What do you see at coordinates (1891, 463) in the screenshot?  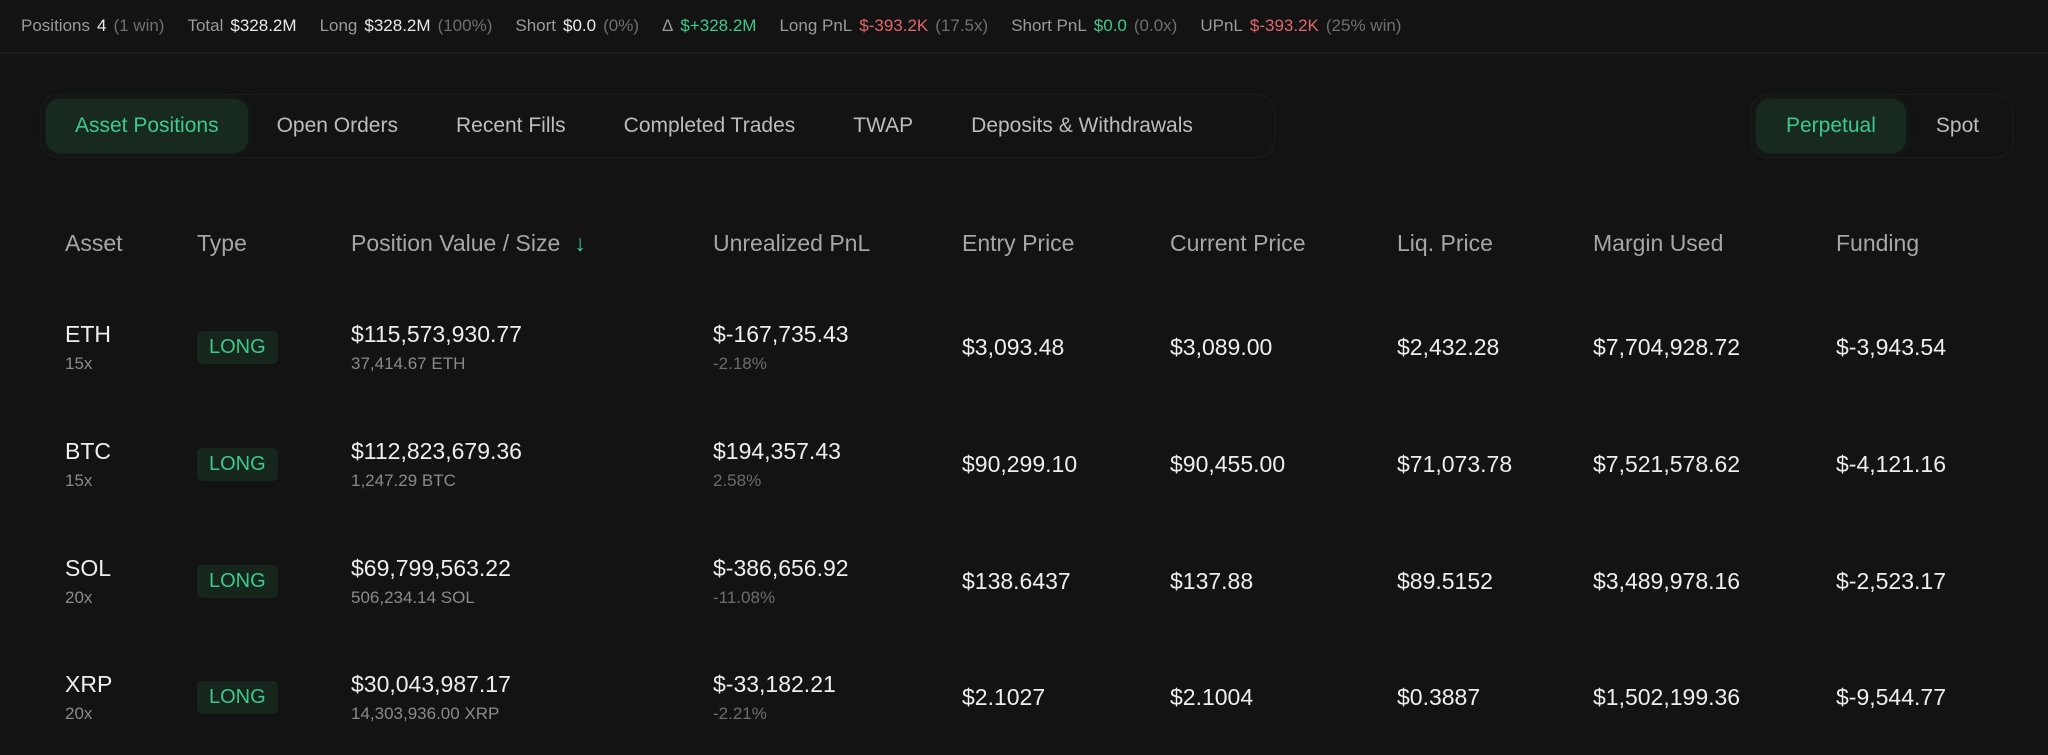 I see `funding: $-4,121.16` at bounding box center [1891, 463].